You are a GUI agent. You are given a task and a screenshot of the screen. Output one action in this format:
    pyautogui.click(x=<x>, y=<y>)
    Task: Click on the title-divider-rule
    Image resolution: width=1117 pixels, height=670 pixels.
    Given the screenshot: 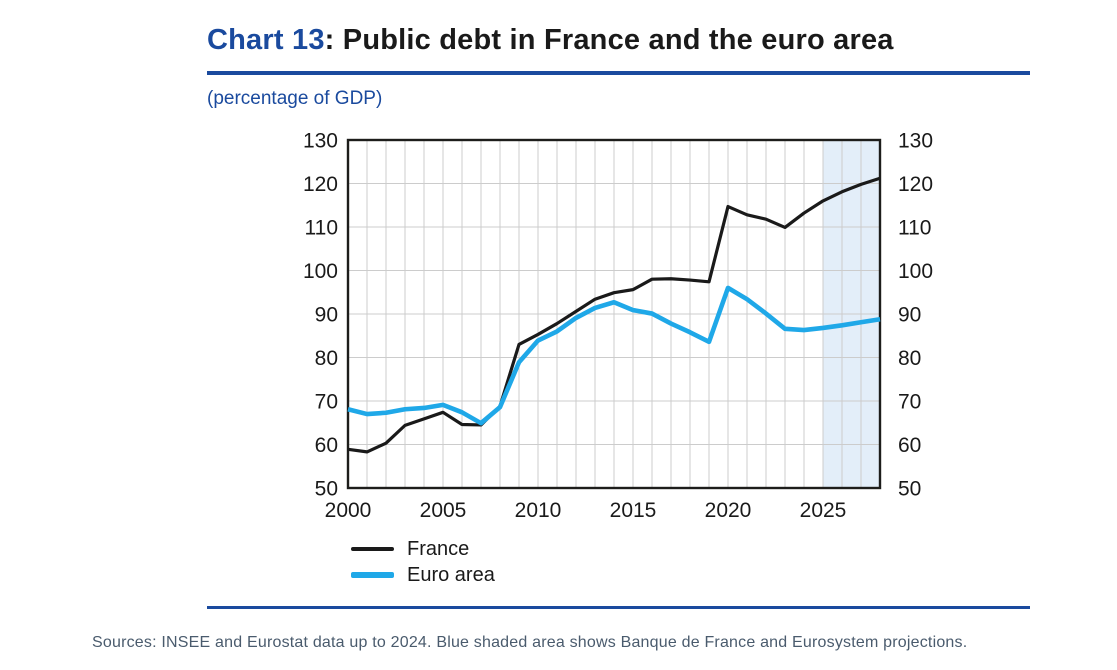 What is the action you would take?
    pyautogui.click(x=618, y=73)
    